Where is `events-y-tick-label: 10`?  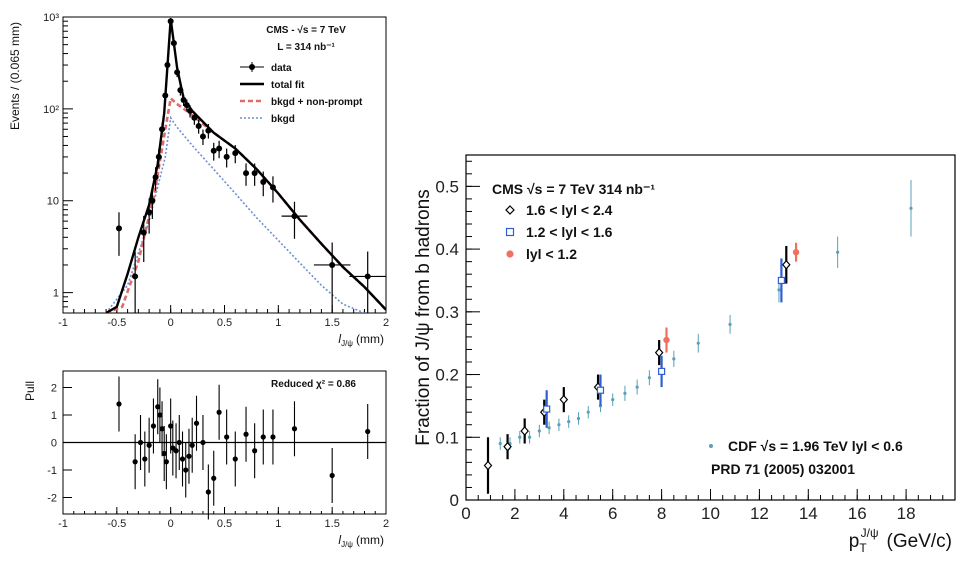
events-y-tick-label: 10 is located at coordinates (53, 202).